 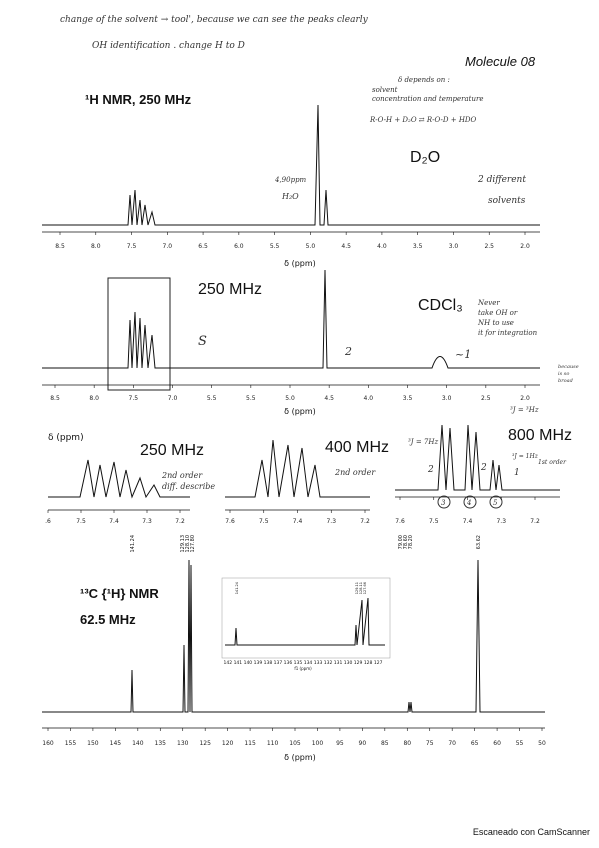 What do you see at coordinates (489, 246) in the screenshot?
I see `tick-label: 2.5` at bounding box center [489, 246].